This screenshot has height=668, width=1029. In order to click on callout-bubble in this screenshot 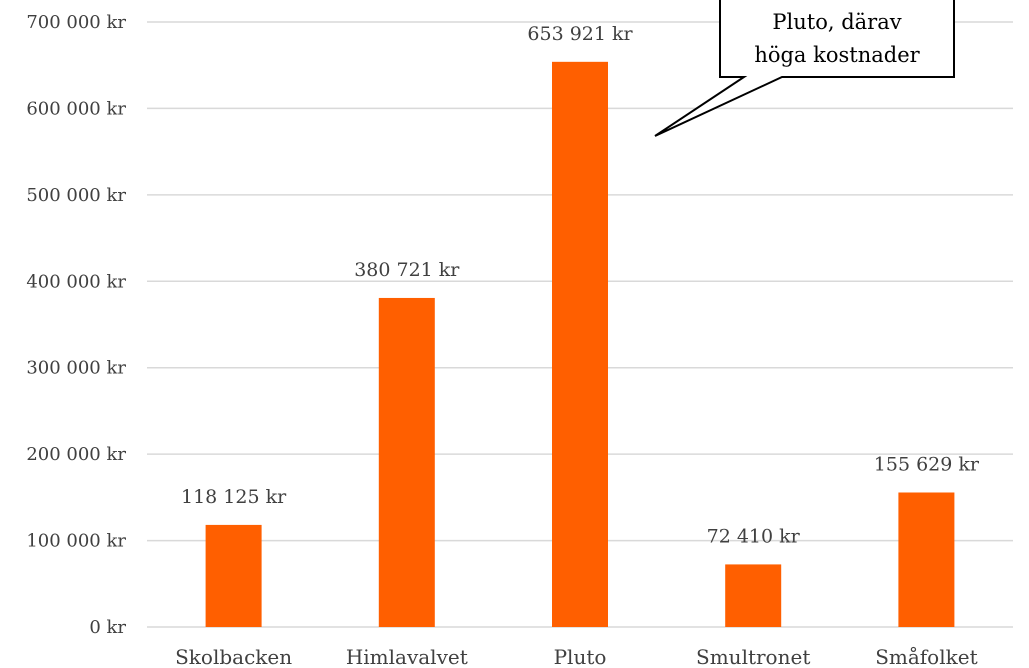, I will do `click(804, 68)`.